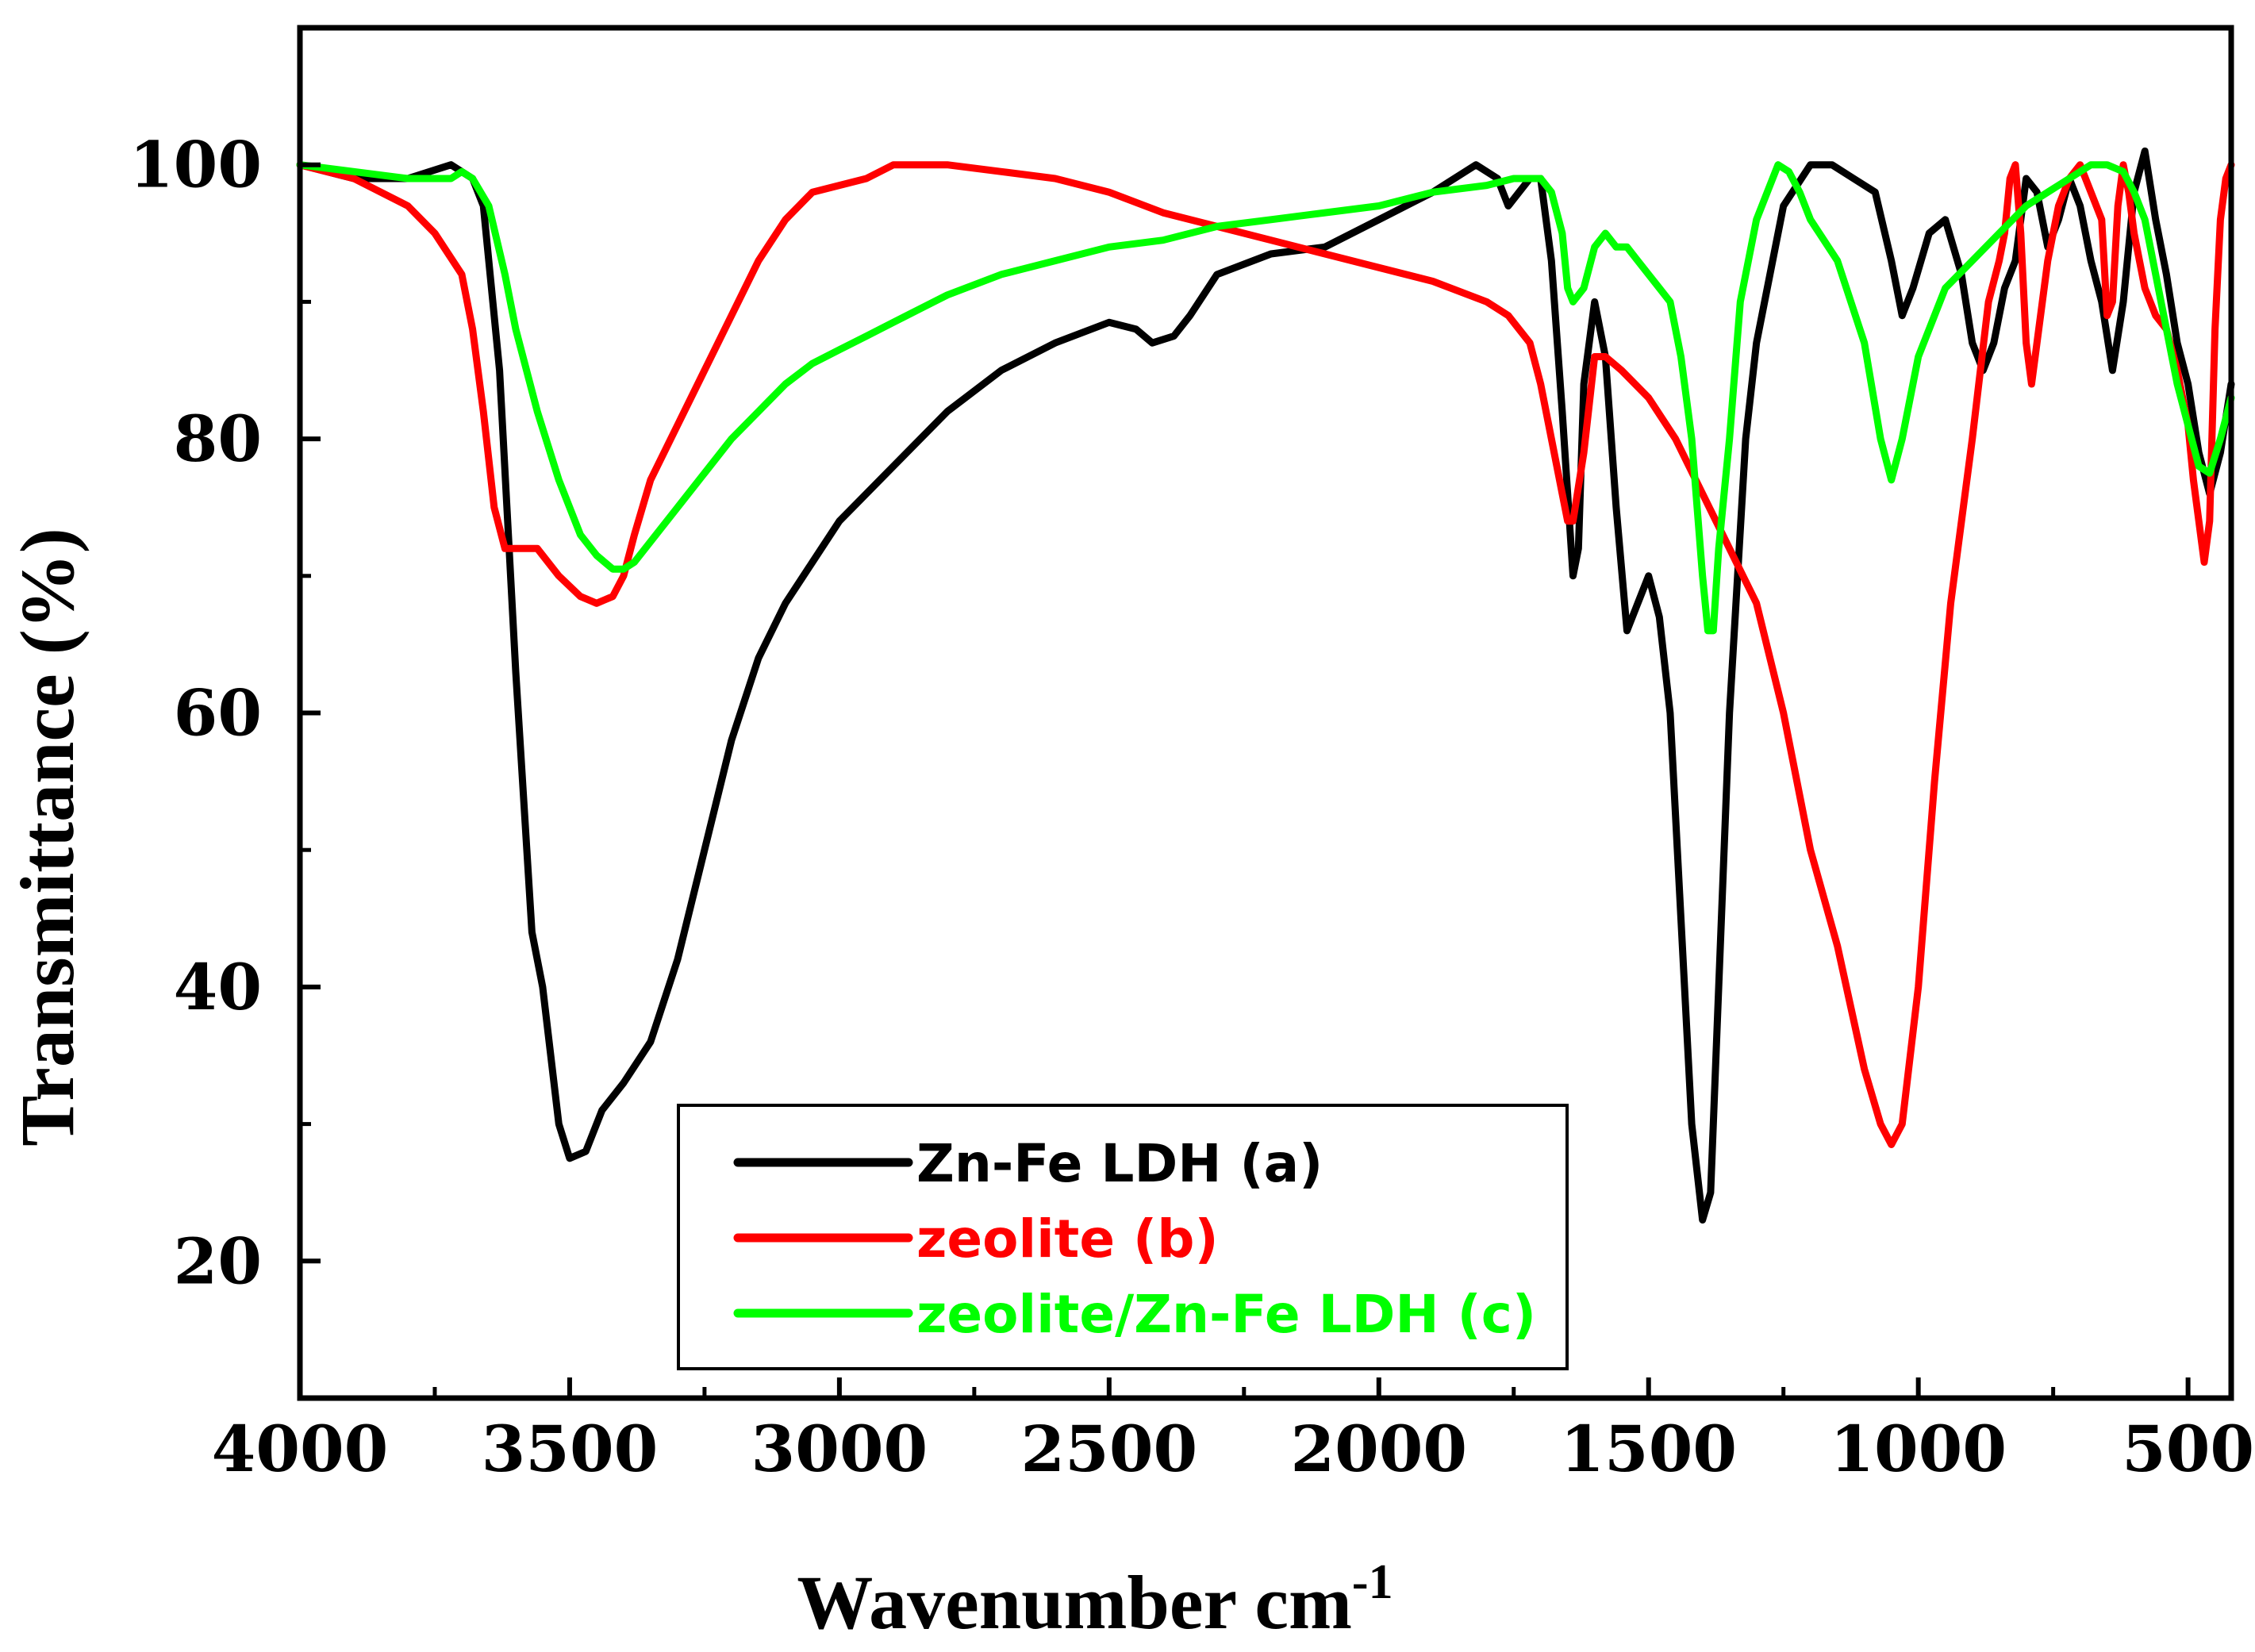  What do you see at coordinates (218, 987) in the screenshot?
I see `y-tick-label: 40` at bounding box center [218, 987].